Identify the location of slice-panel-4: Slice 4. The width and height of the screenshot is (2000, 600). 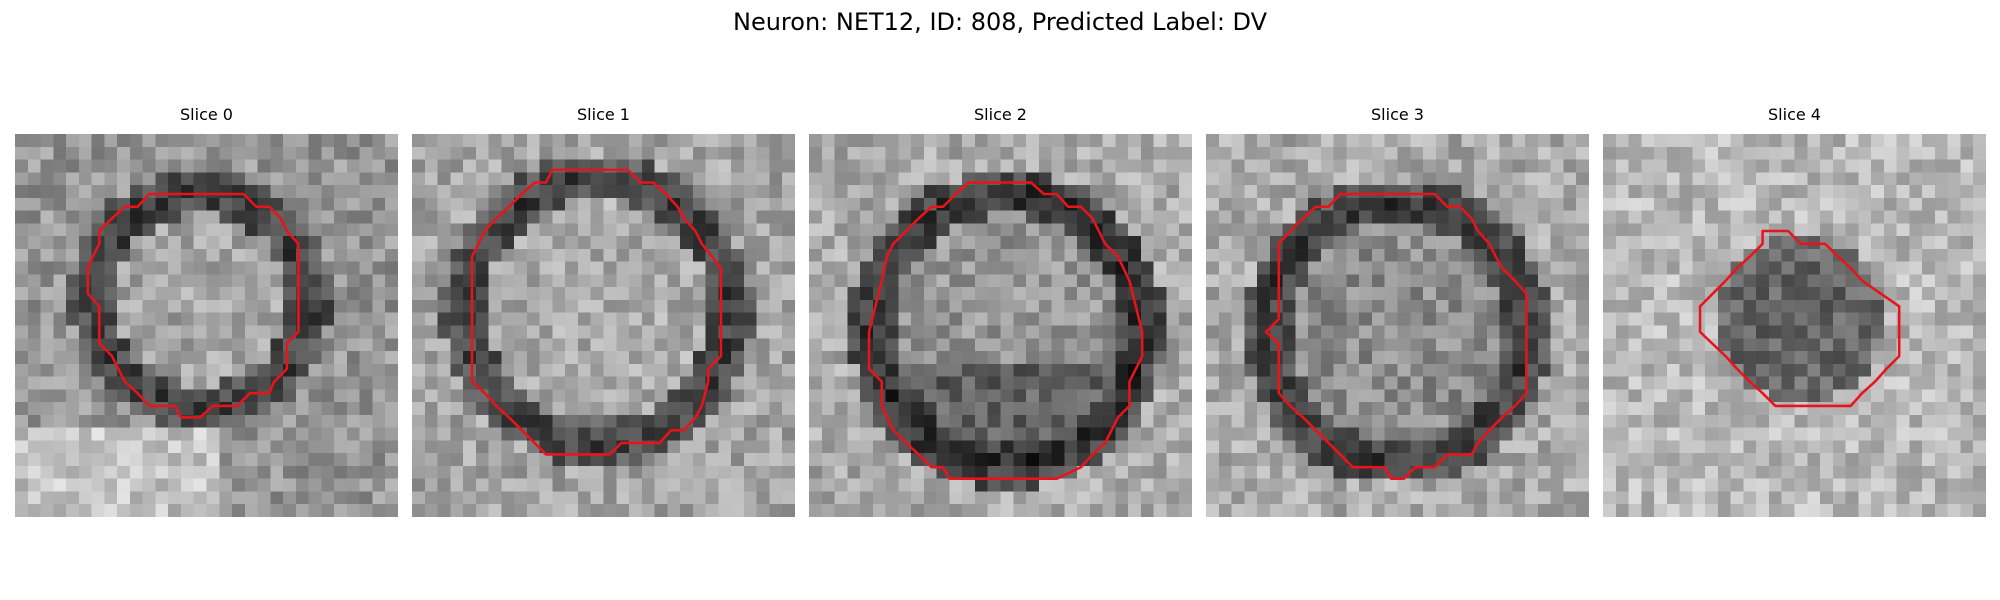
(1794, 311).